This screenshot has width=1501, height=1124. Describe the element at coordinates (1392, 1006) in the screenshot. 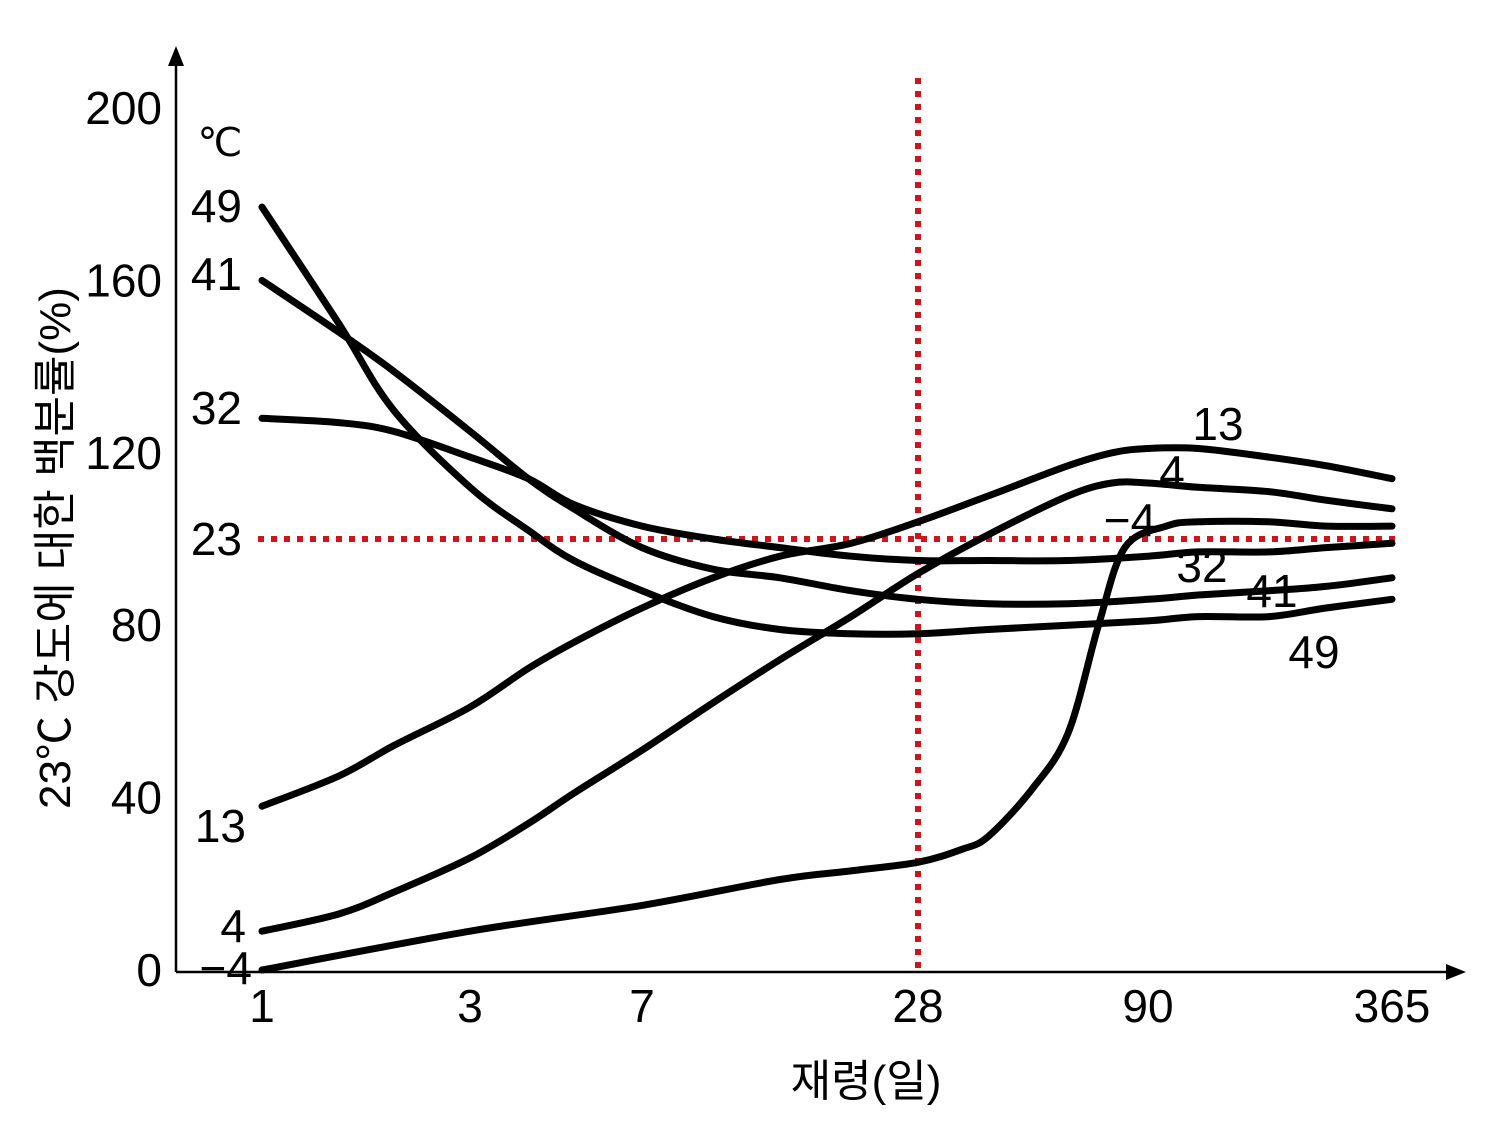

I see `x-tick-label: 365` at that location.